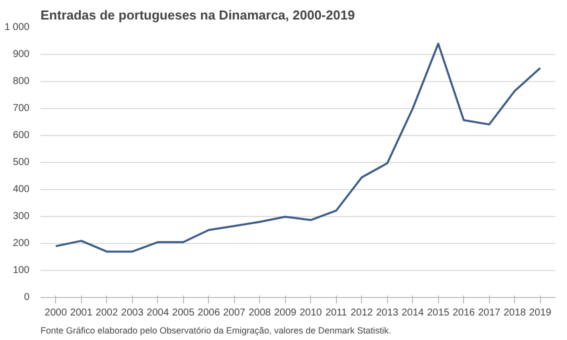 The image size is (567, 340). Describe the element at coordinates (56, 313) in the screenshot. I see `x-tick-label: 2000` at that location.